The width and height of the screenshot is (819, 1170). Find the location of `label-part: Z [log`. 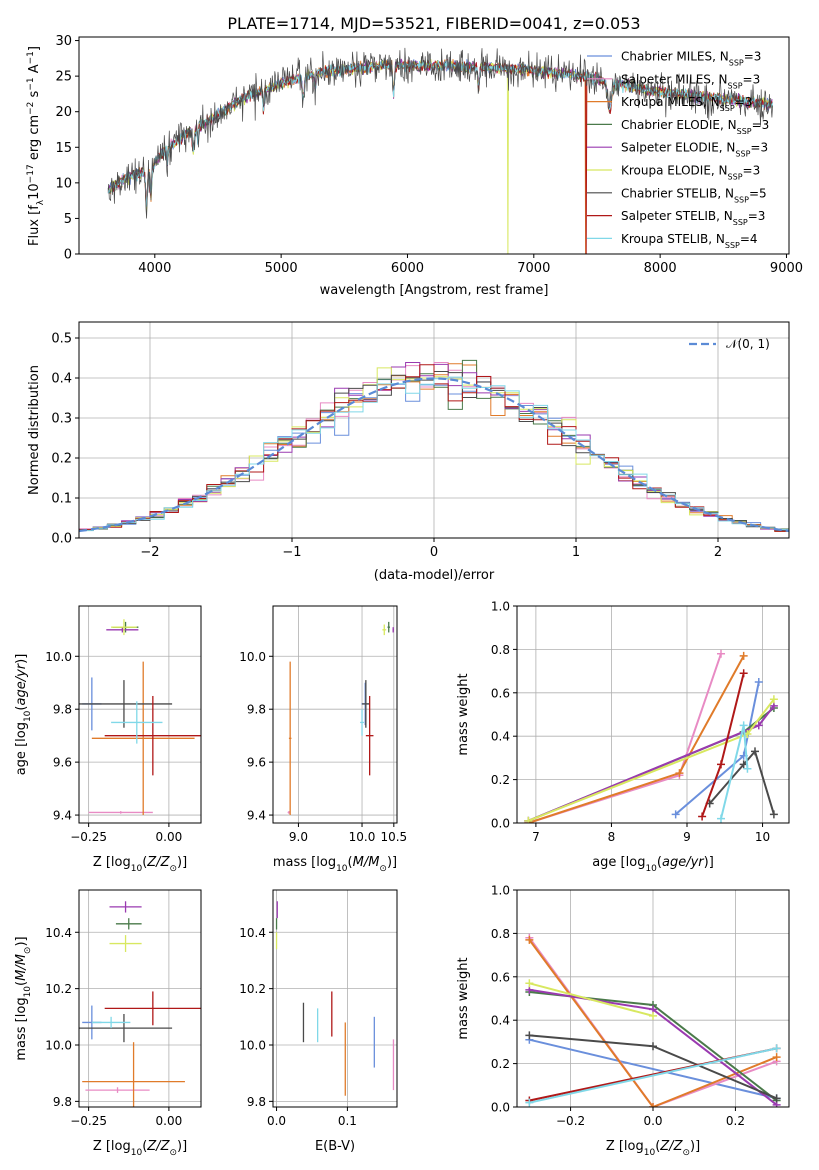

label-part: Z [log is located at coordinates (112, 1146).